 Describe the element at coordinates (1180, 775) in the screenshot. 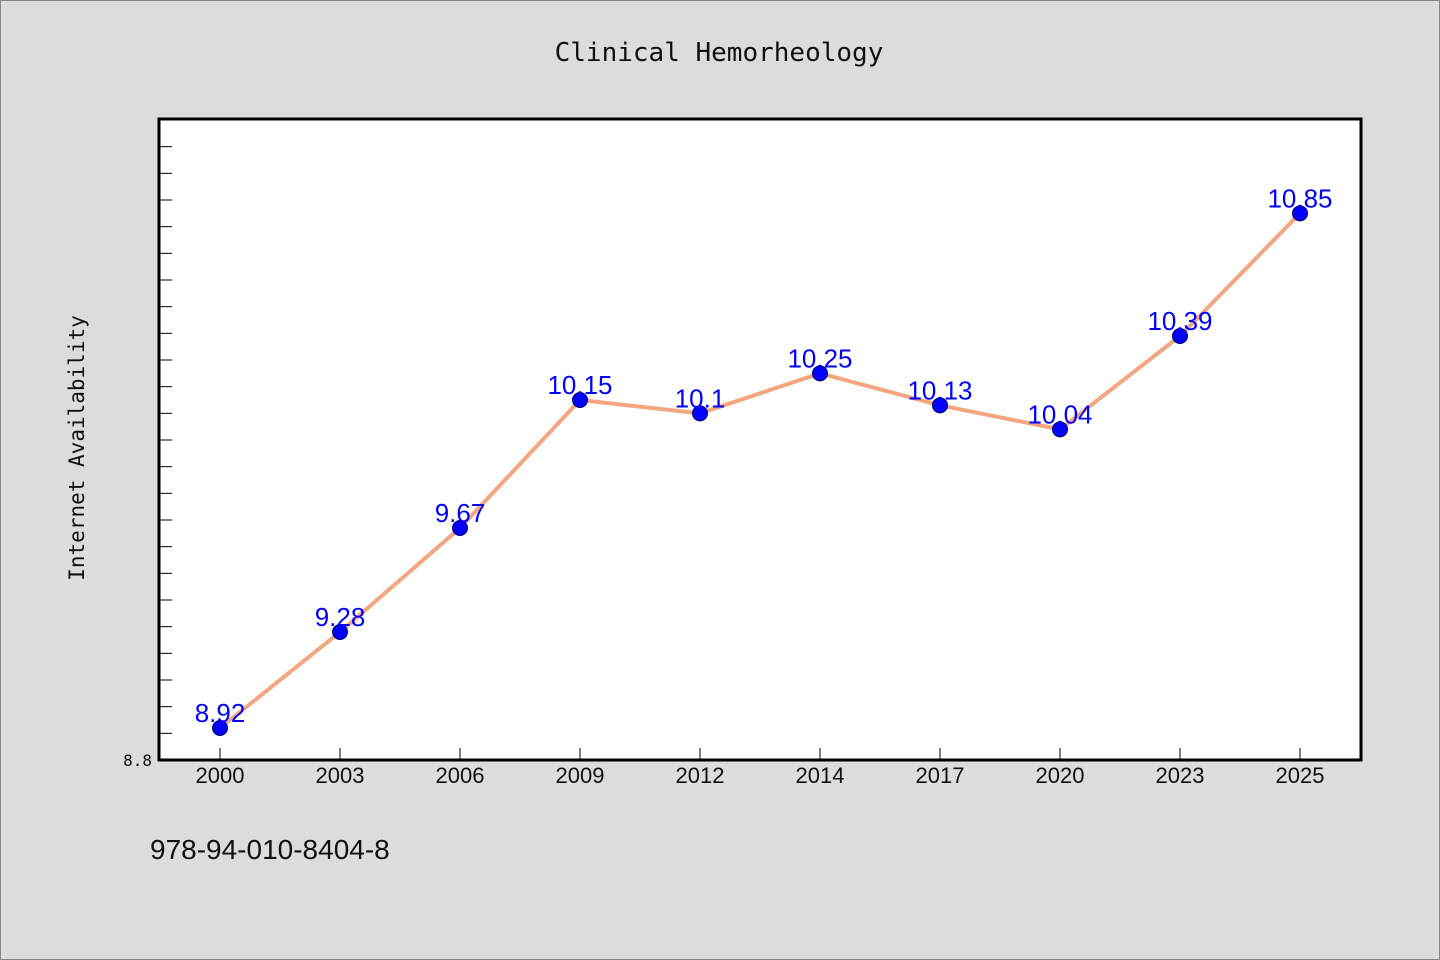

I see `x-tick-label: 2023` at that location.